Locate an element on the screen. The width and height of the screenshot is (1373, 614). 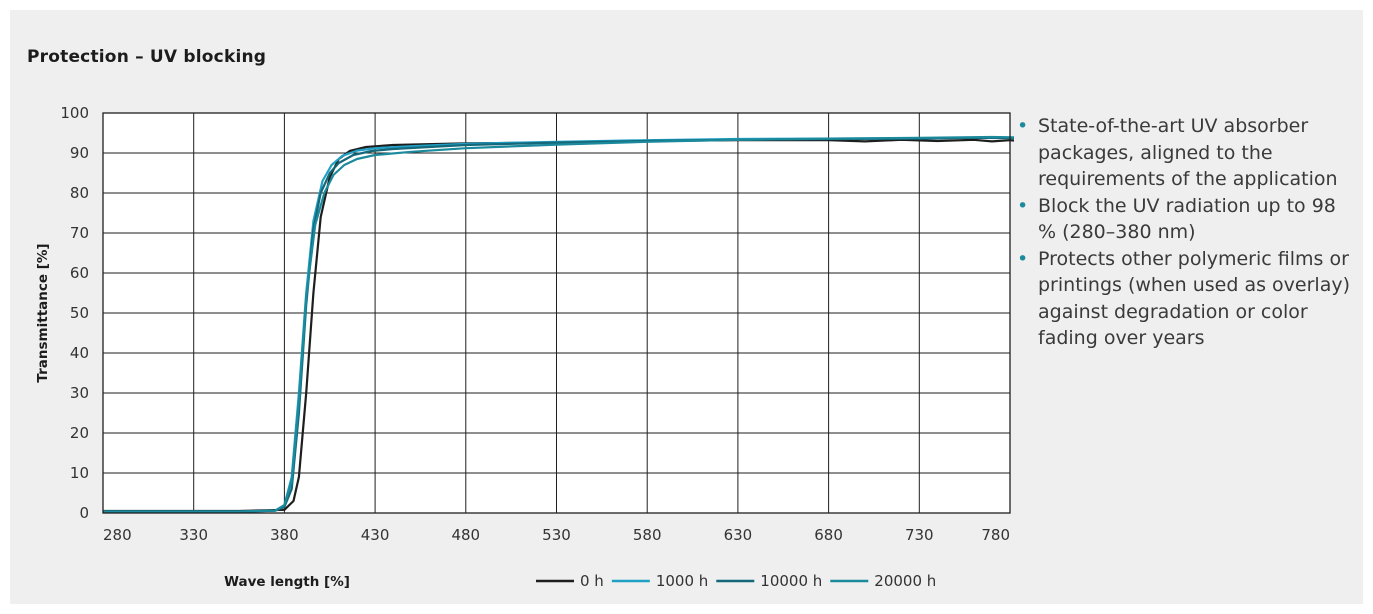
y-tick-label: 20 is located at coordinates (79, 433).